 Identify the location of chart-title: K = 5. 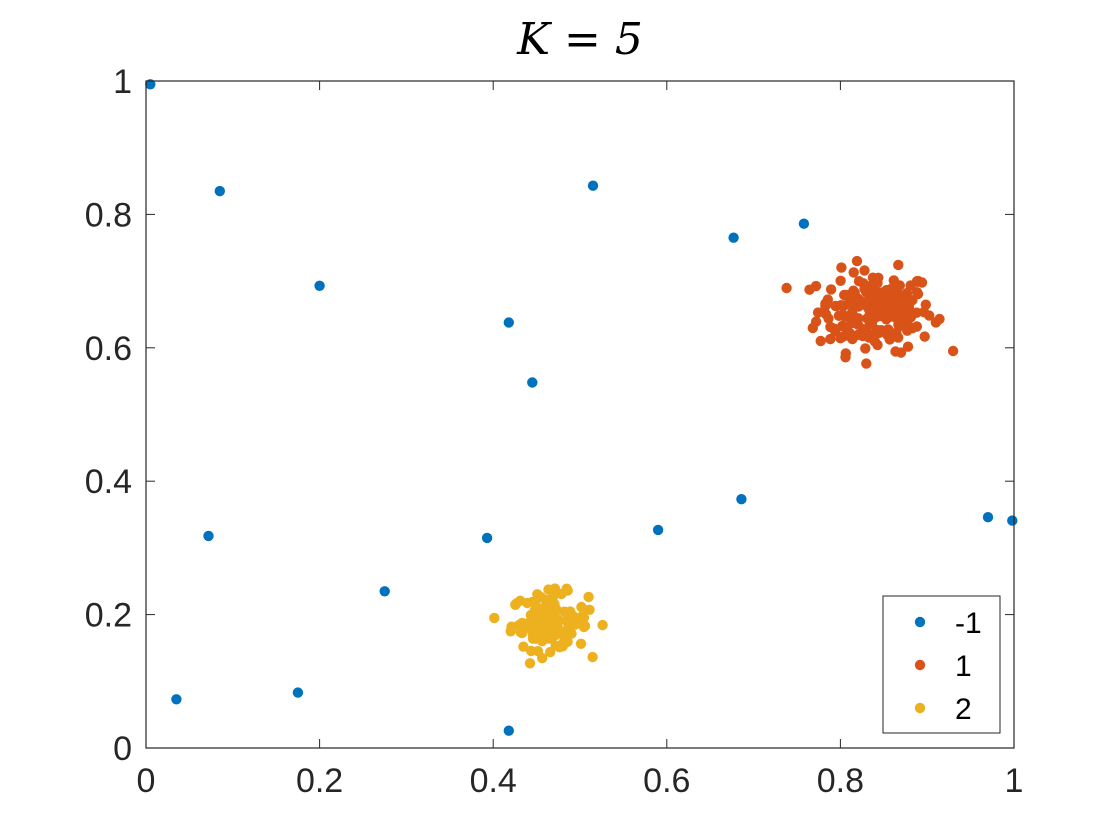
(579, 39).